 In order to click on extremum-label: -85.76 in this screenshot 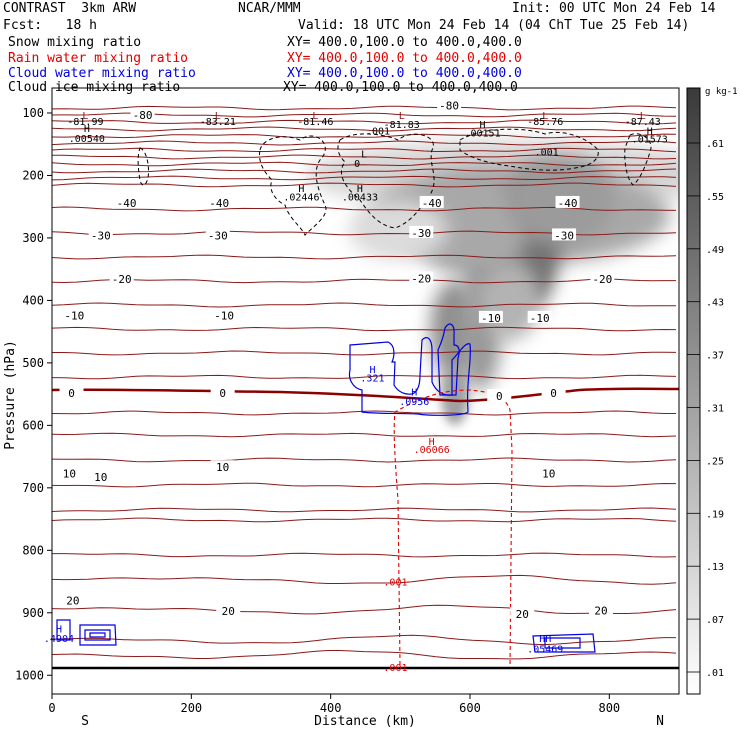, I will do `click(545, 122)`.